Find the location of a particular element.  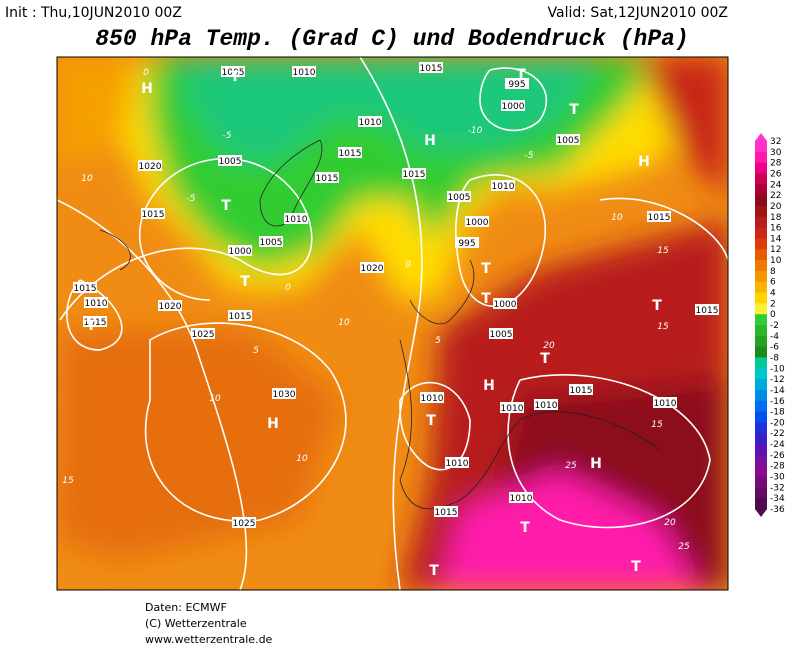

colorbar-label: -14 is located at coordinates (777, 391).